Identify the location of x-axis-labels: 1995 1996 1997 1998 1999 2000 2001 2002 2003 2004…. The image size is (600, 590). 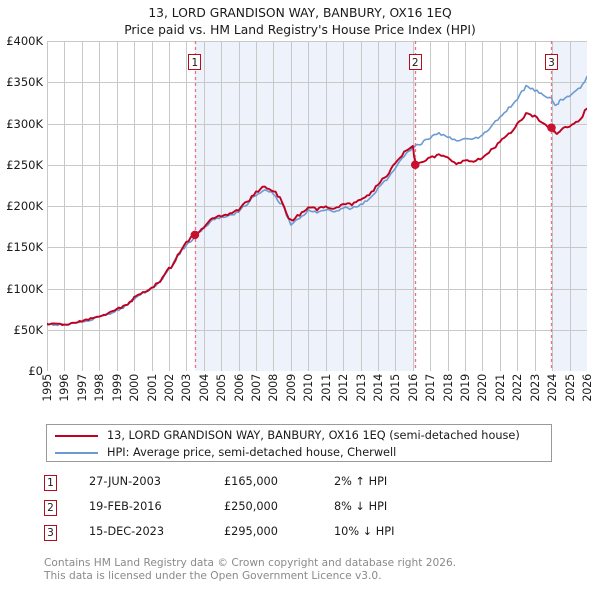
(317, 395).